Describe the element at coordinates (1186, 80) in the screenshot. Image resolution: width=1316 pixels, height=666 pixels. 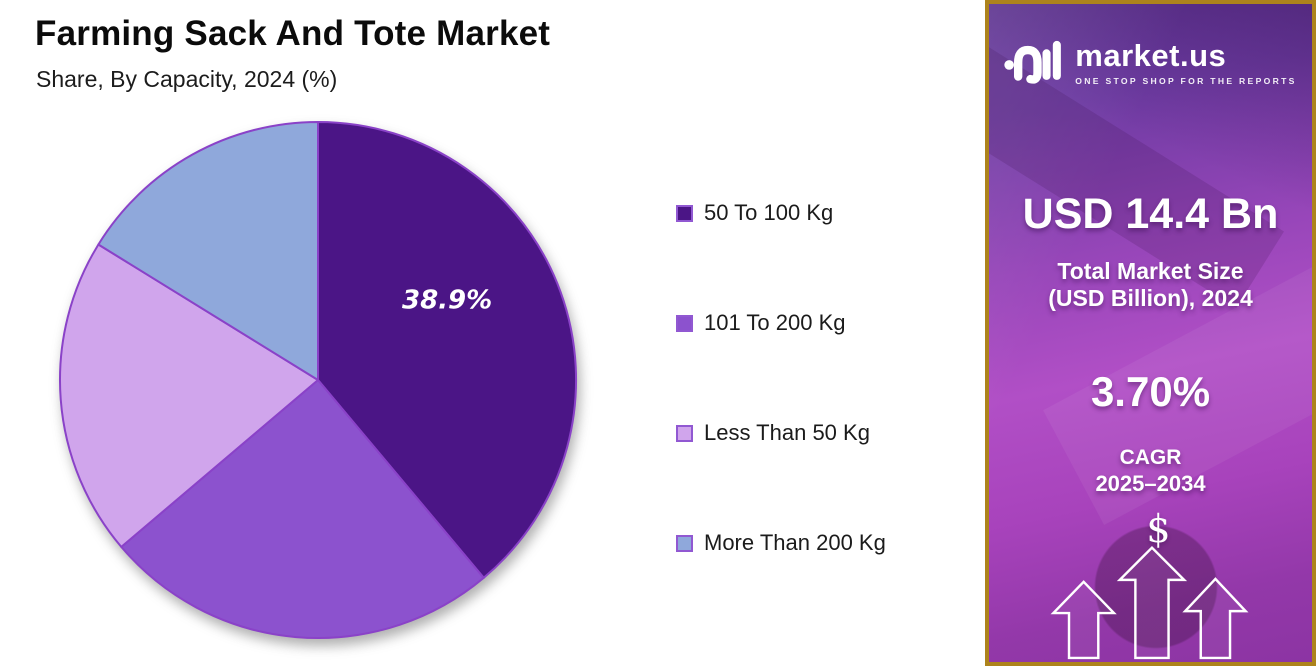
I see `brand-tagline: ONE STOP SHOP FOR THE REPORTS` at that location.